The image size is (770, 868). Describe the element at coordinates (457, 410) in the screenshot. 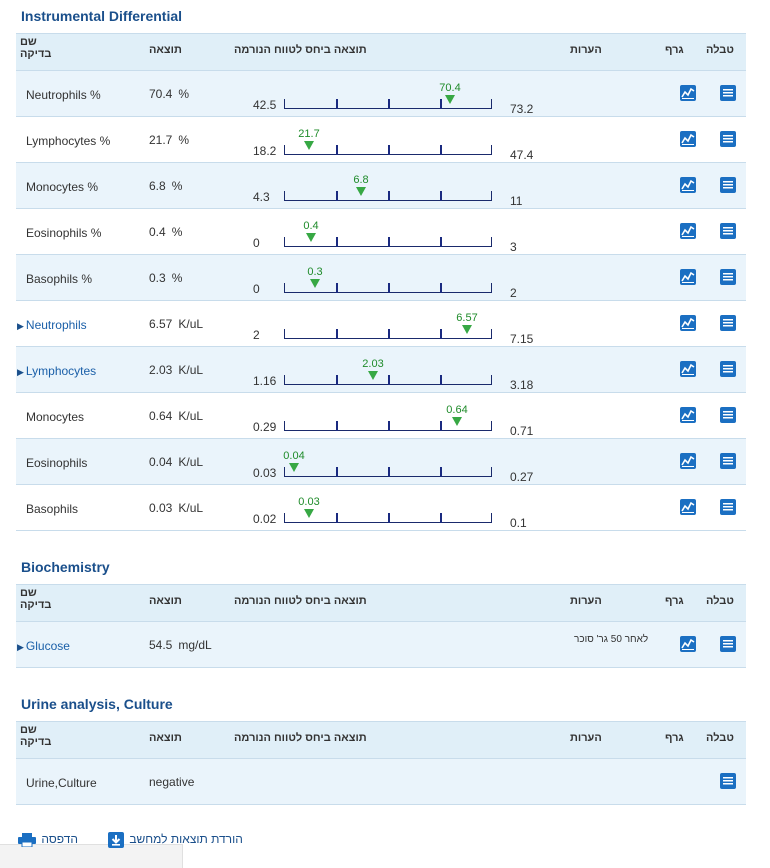

I see `marker-value: 0.64` at that location.